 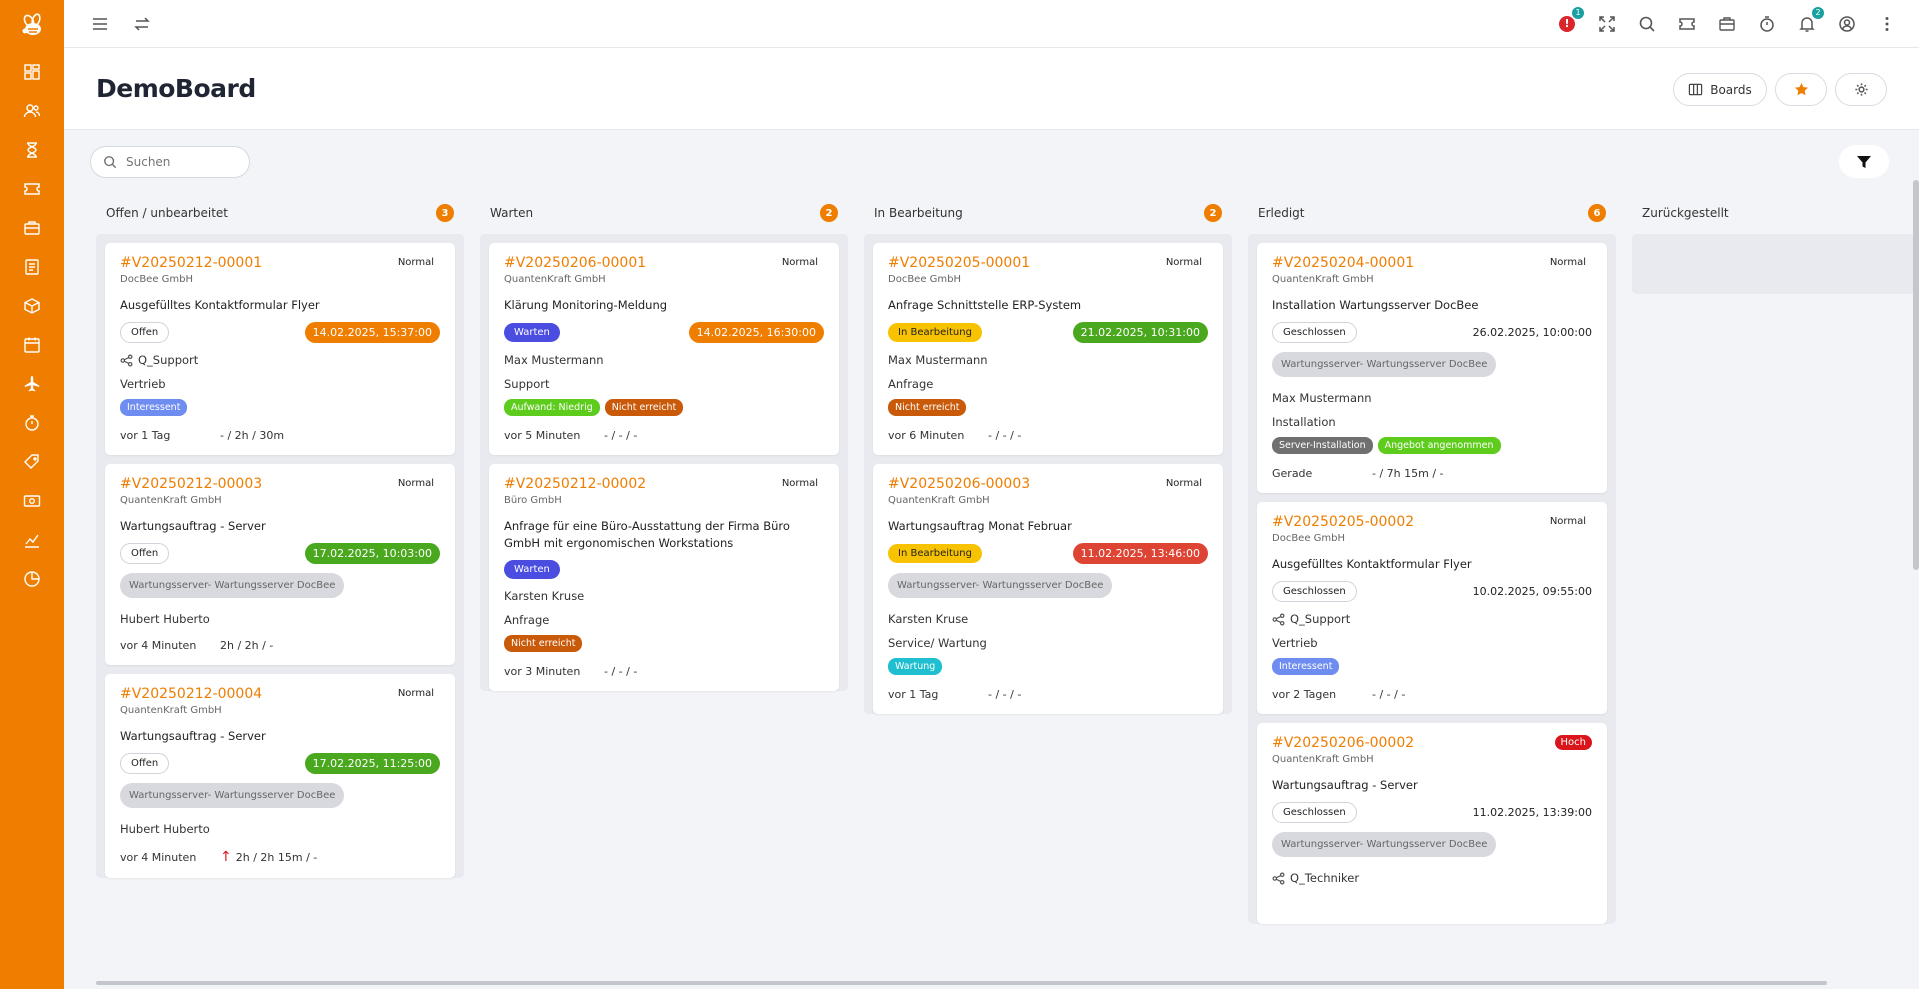 I want to click on column-title: Warten, so click(x=512, y=213).